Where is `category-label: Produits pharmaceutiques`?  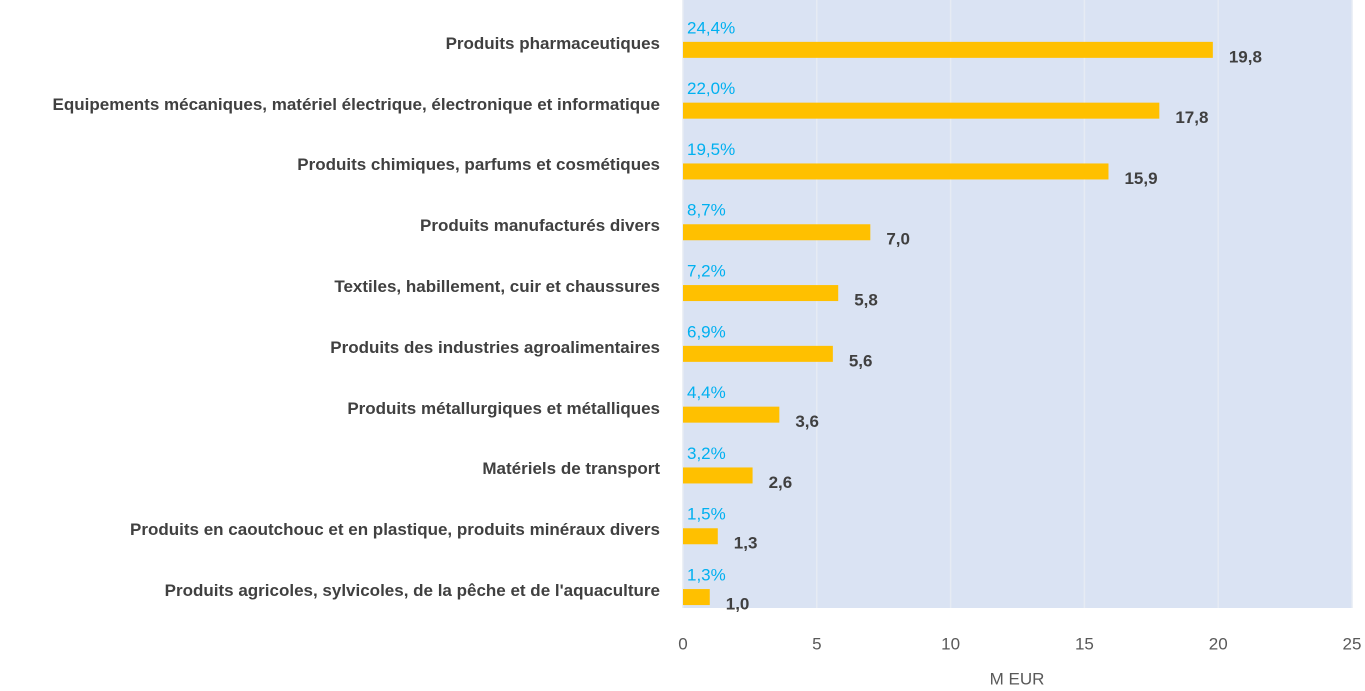 category-label: Produits pharmaceutiques is located at coordinates (552, 43).